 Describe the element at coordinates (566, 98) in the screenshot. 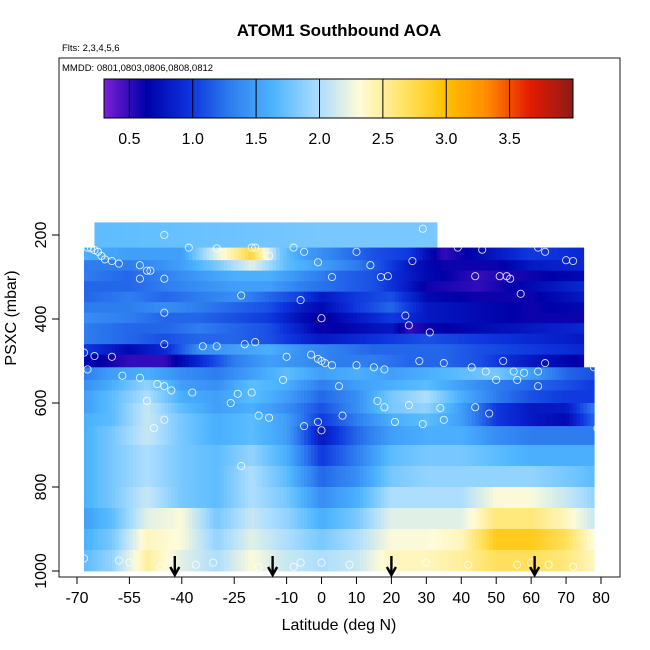

I see `colorbar-swatch` at that location.